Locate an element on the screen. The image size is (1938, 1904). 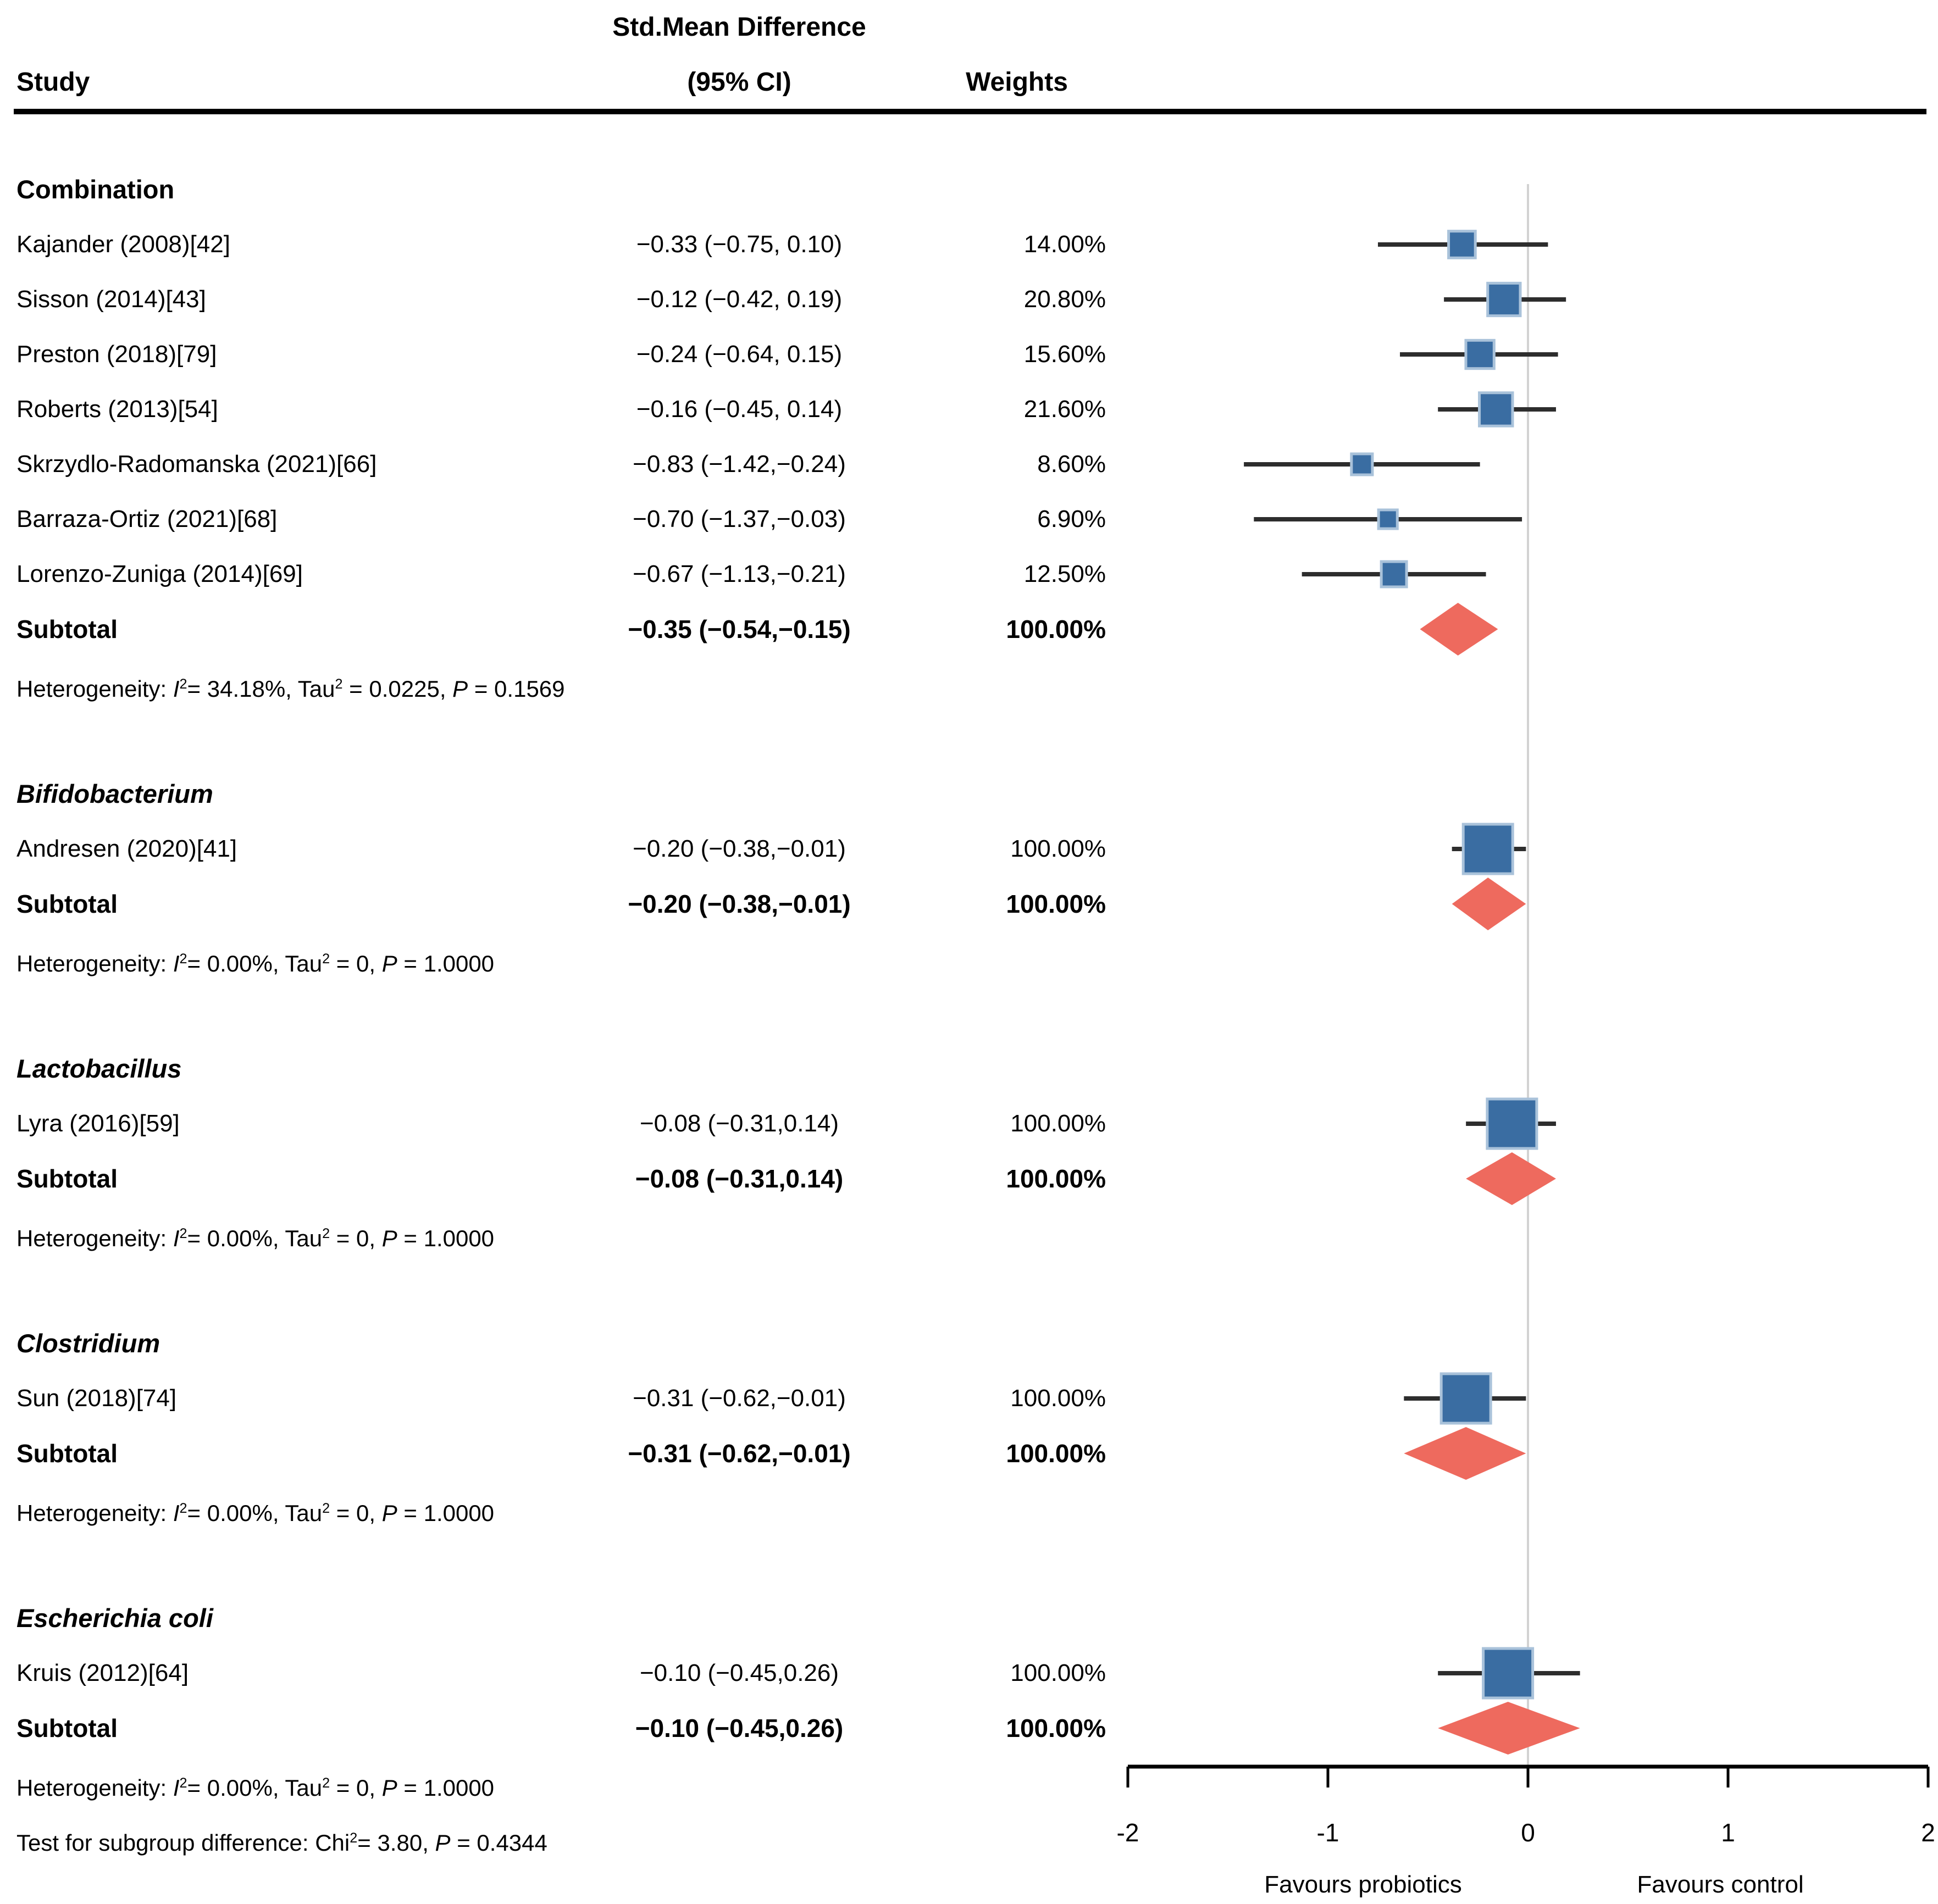
study-label: Roberts (2013)[54] is located at coordinates (117, 409).